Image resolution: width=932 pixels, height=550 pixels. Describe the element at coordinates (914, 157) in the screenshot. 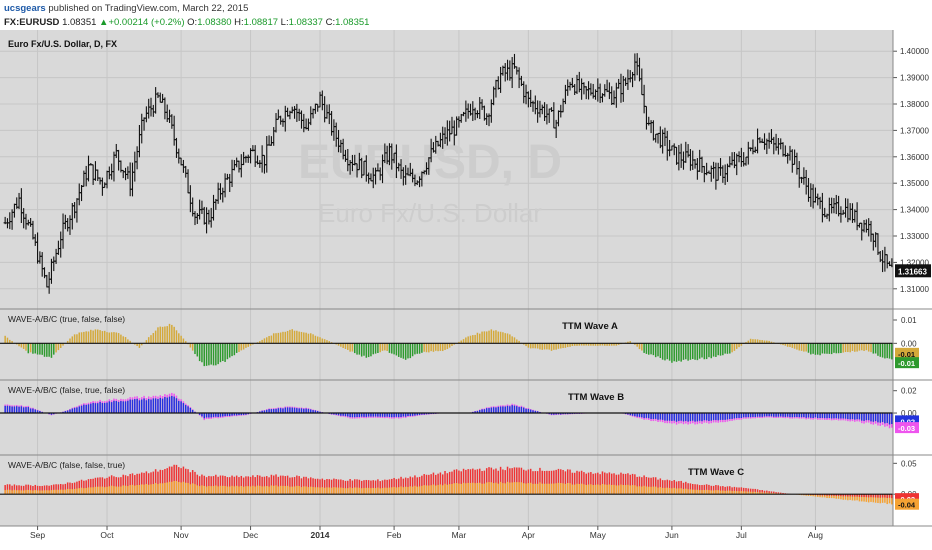

I see `price-tick-label: 1.36000` at that location.